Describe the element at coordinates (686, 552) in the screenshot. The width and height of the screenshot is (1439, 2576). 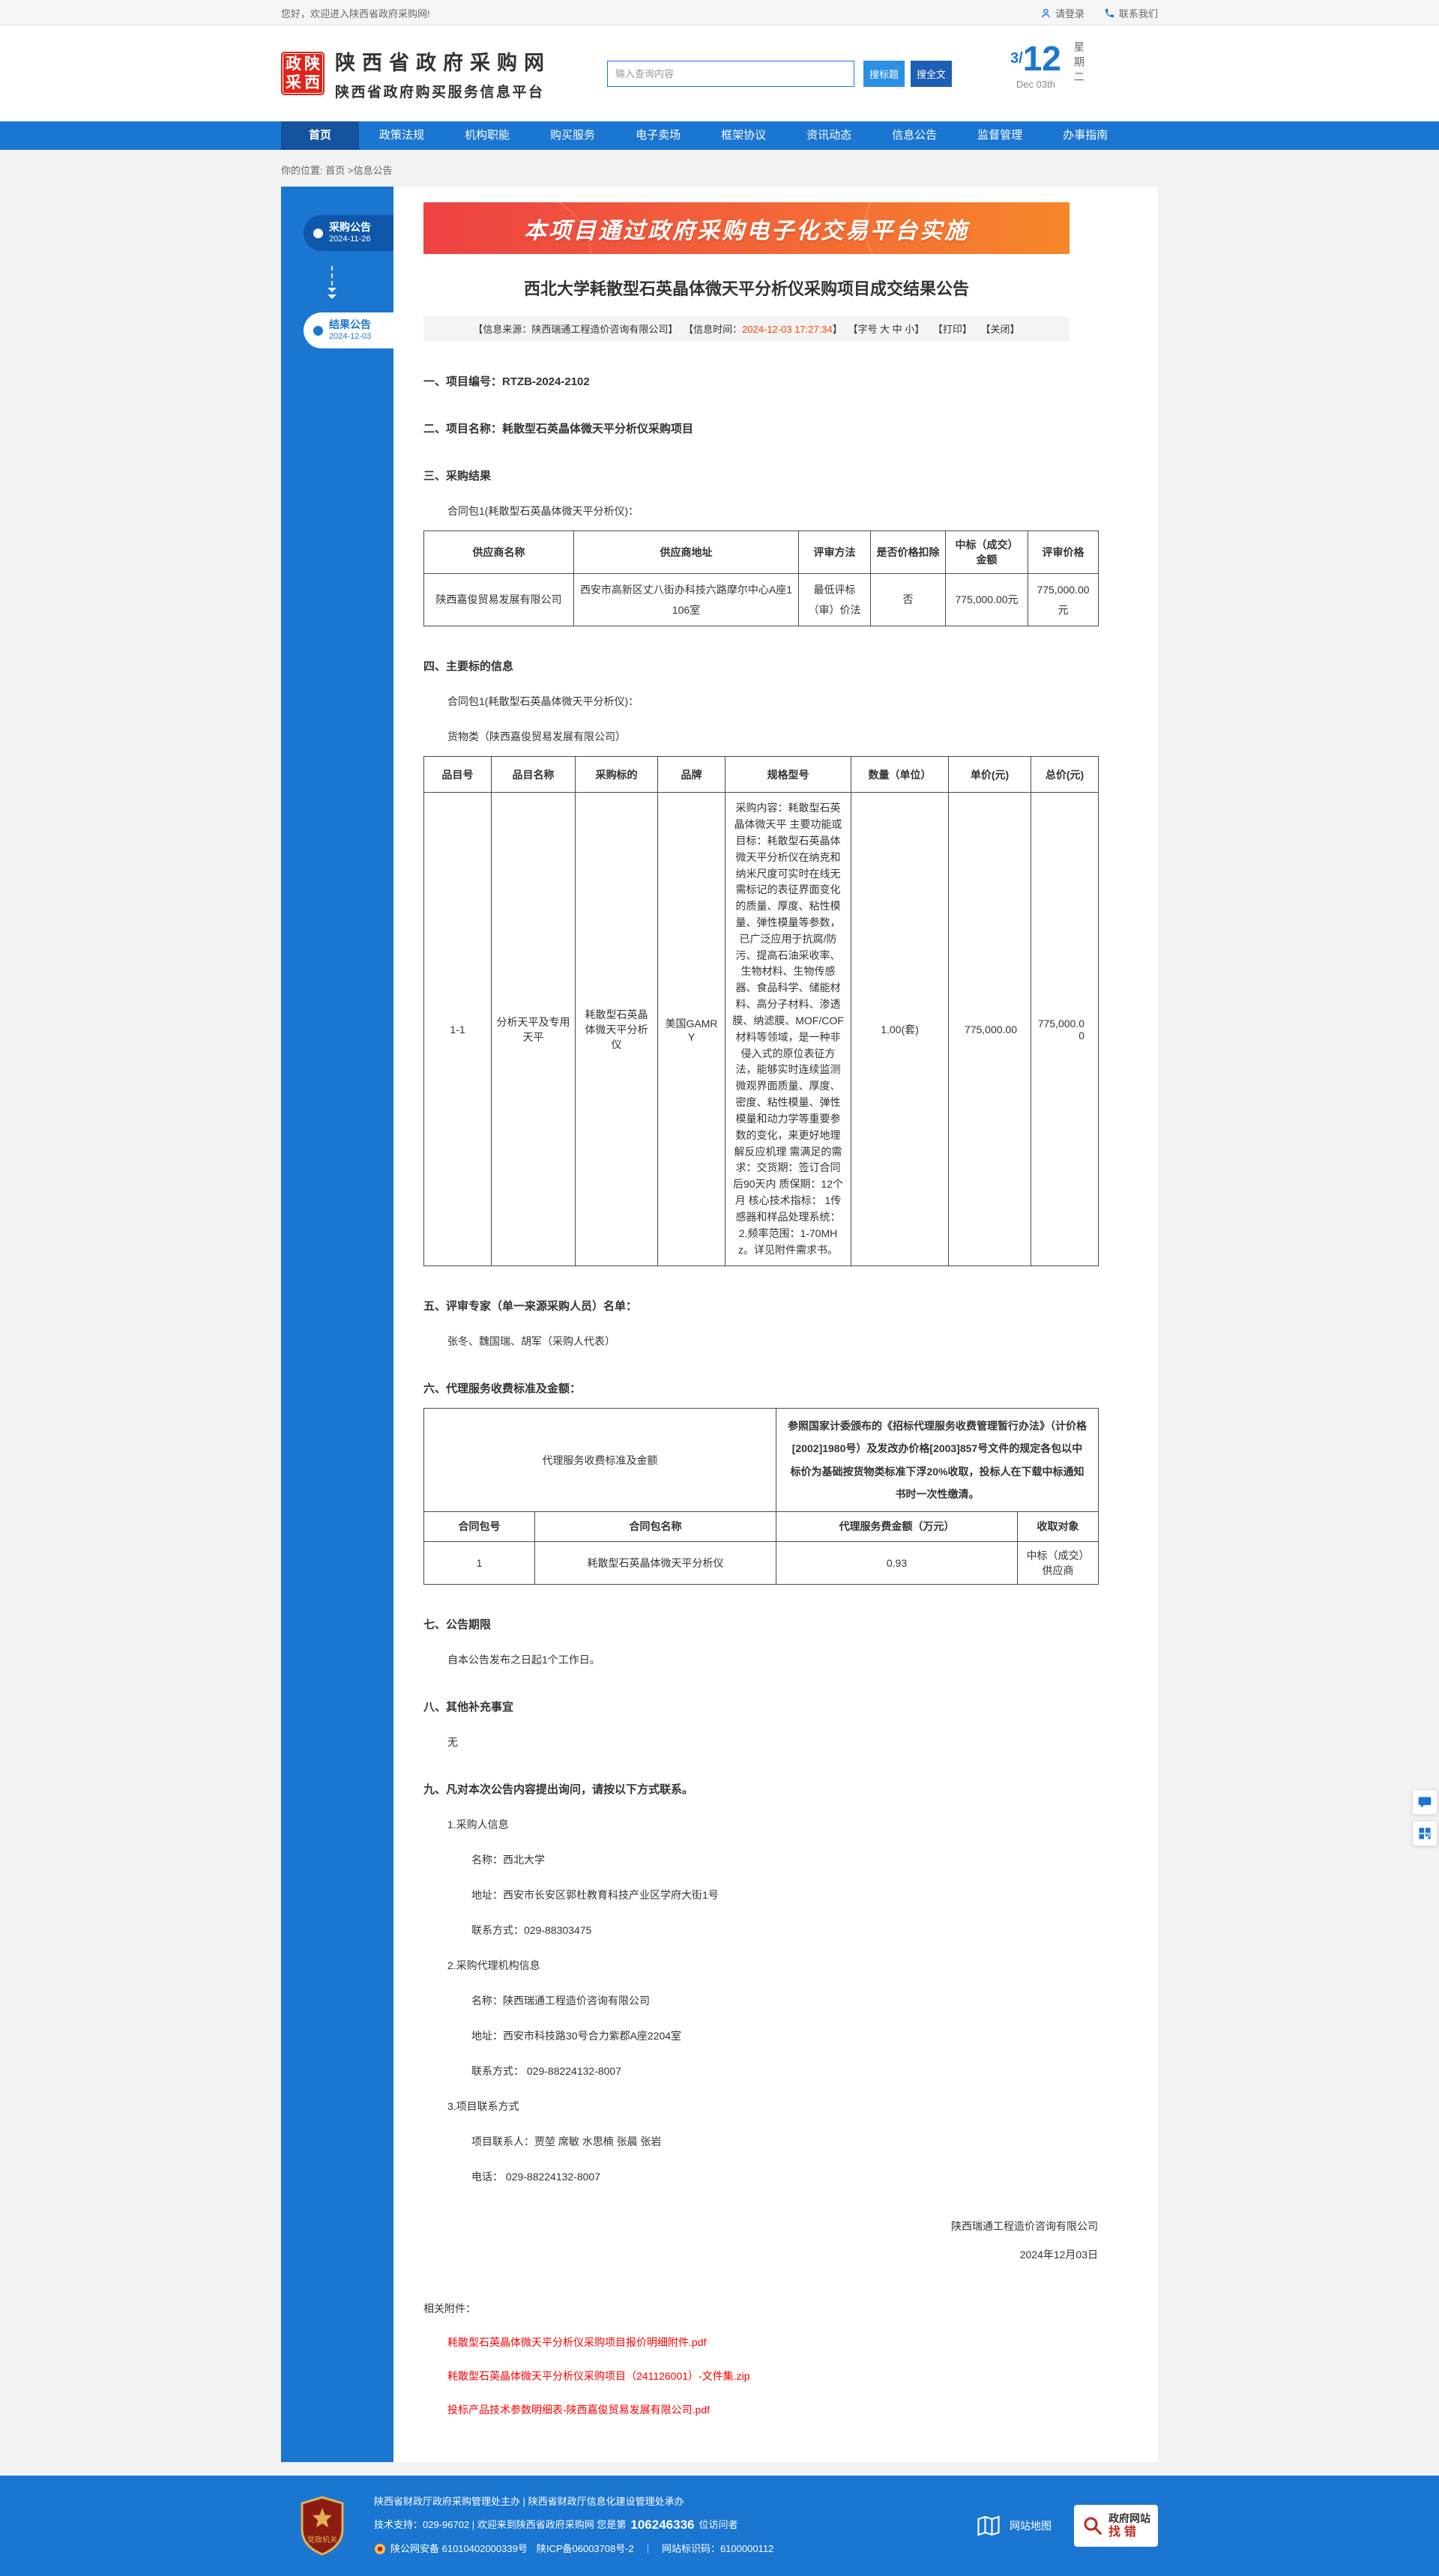
I see `table-header-cell: 供应商地址` at that location.